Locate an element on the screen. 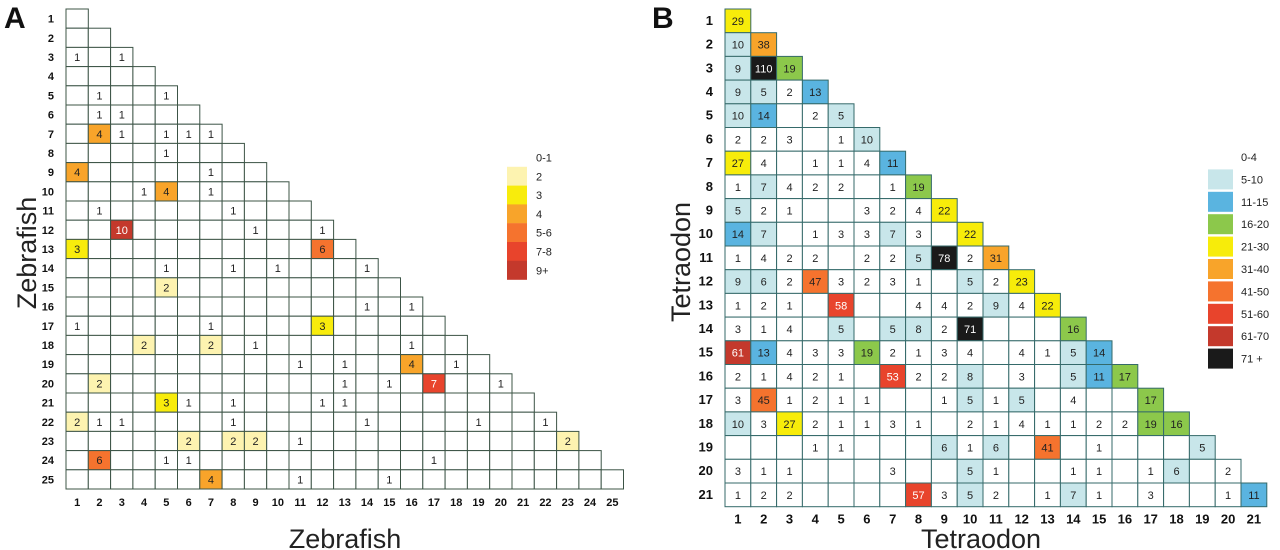 Image resolution: width=1280 pixels, height=550 pixels. panel-a-cell-r18-c8 is located at coordinates (233, 345).